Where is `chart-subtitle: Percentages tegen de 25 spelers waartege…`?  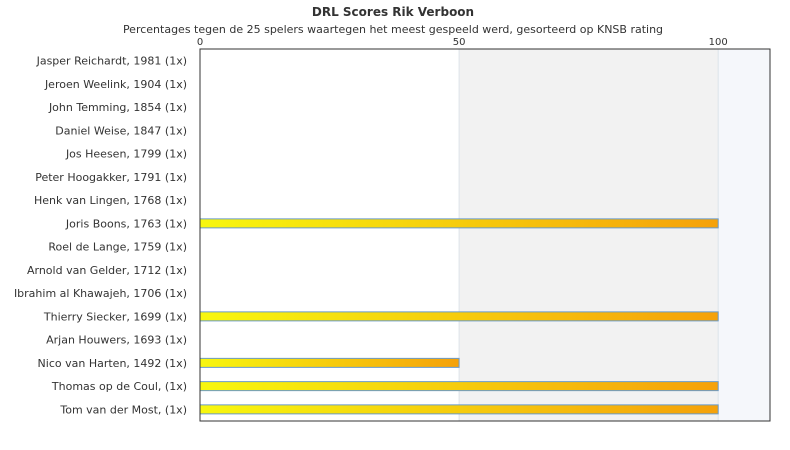 chart-subtitle: Percentages tegen de 25 spelers waartege… is located at coordinates (393, 29).